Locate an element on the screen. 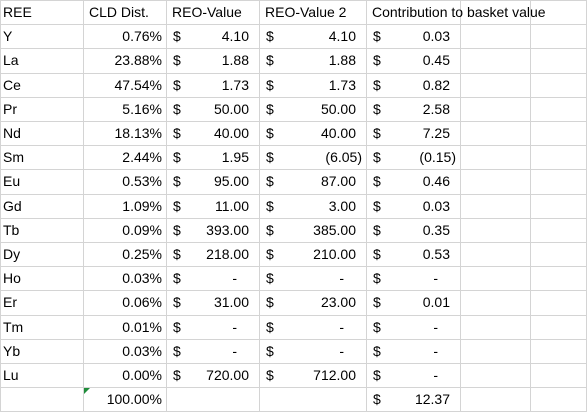 This screenshot has width=587, height=412. distribution-cell: 0.00% is located at coordinates (142, 375).